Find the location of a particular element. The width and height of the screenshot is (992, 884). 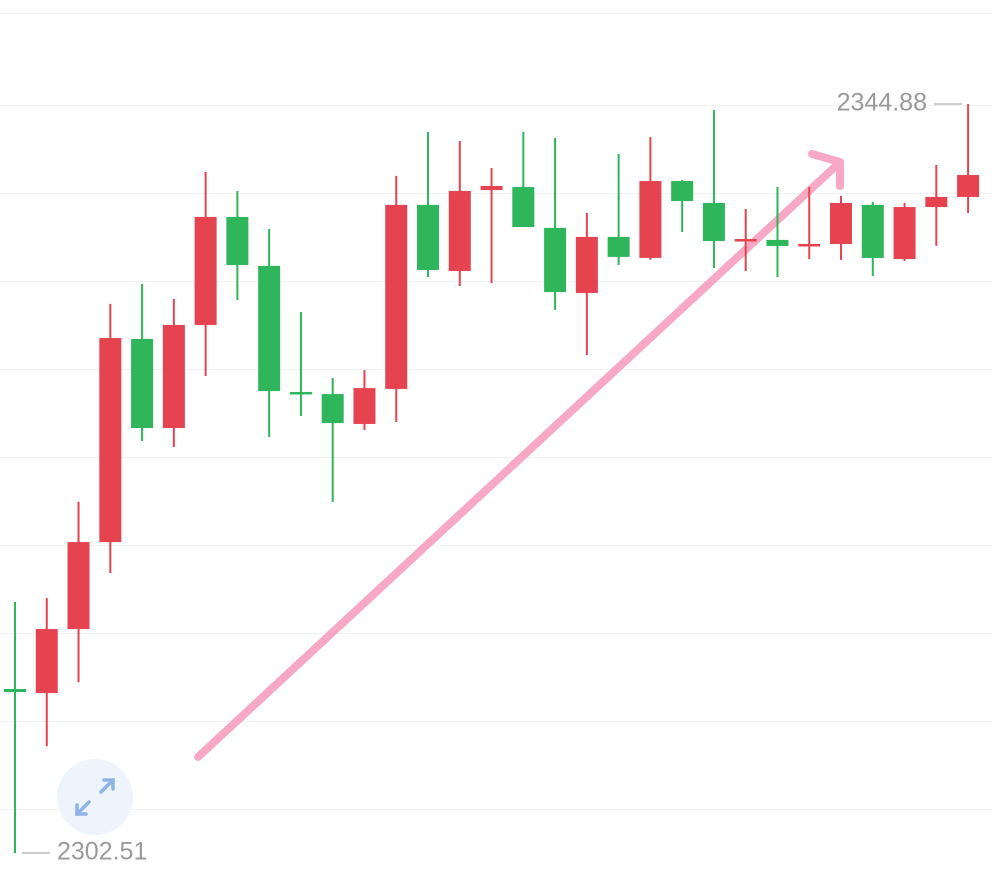

arrow-head is located at coordinates (826, 170).